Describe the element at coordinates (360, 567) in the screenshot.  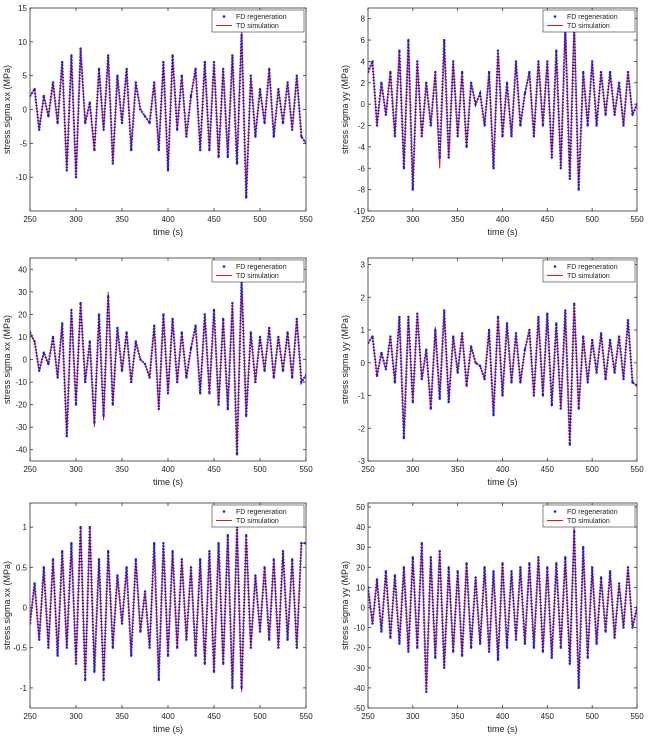
I see `y-tick-label: 20` at that location.